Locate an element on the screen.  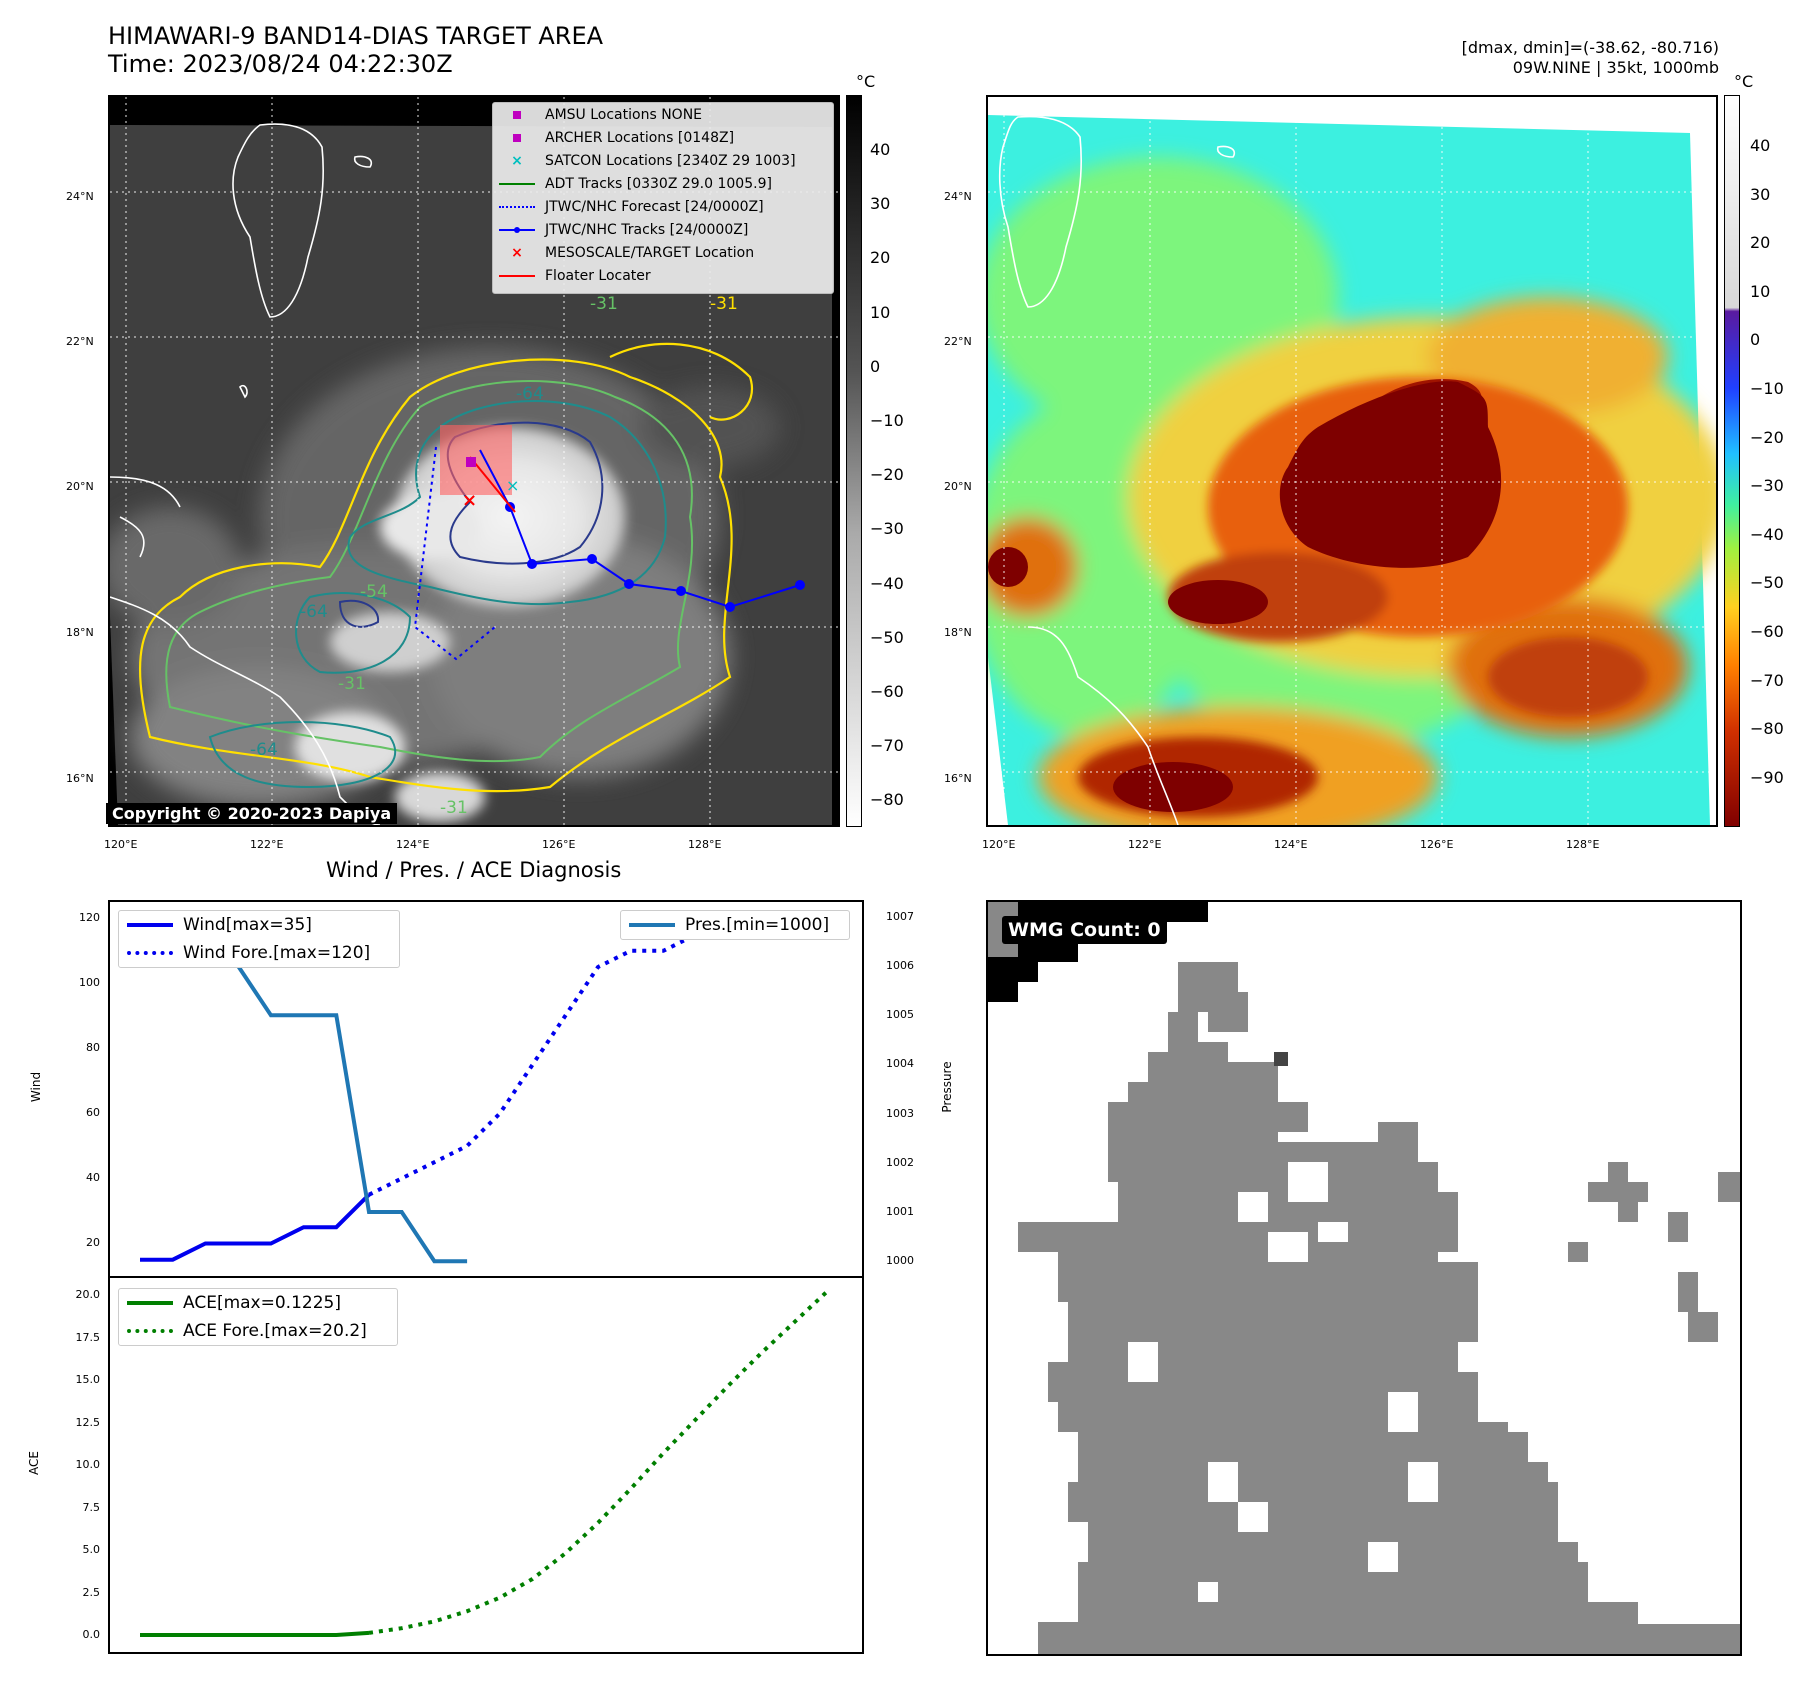
axis-tick-label: 120 is located at coordinates (89, 918).